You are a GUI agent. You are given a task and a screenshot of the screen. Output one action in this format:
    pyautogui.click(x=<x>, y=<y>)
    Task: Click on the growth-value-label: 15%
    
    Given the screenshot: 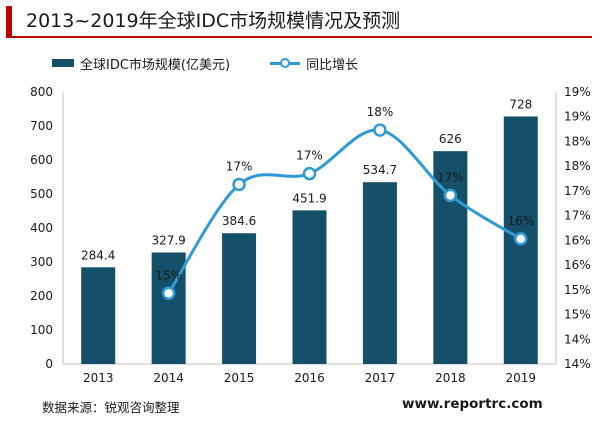 What is the action you would take?
    pyautogui.click(x=168, y=275)
    